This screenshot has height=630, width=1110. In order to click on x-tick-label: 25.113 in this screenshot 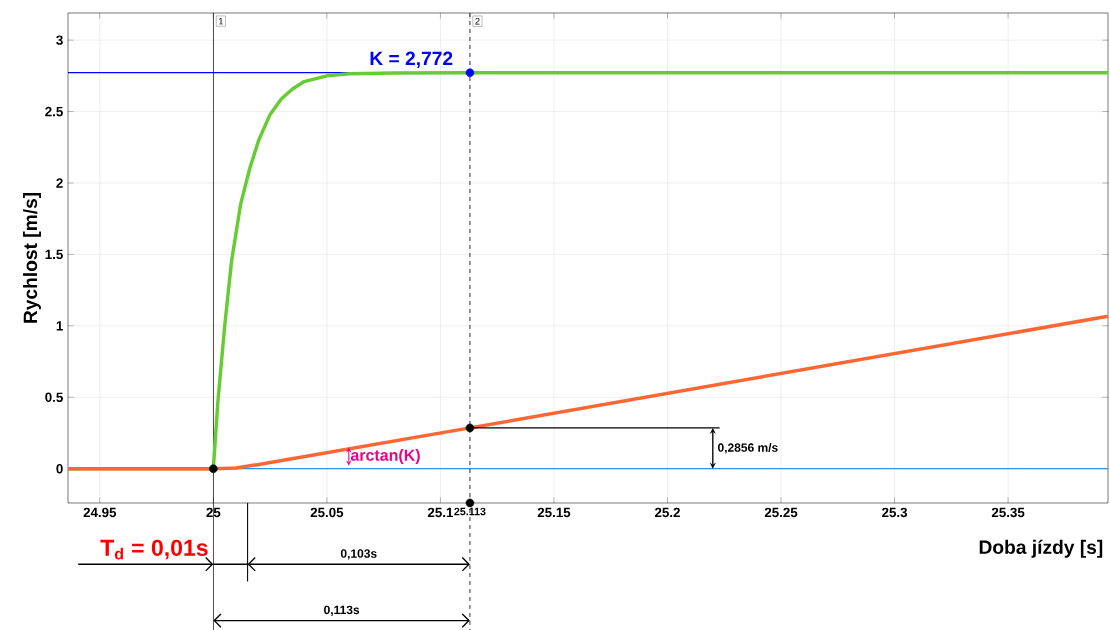, I will do `click(470, 511)`.